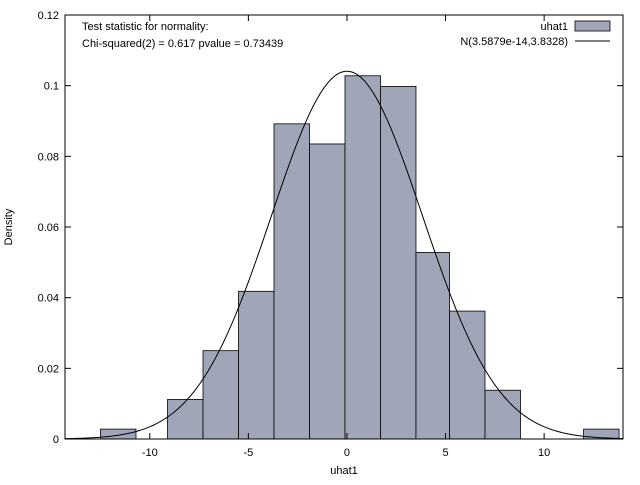 The image size is (640, 485). I want to click on x-tick-label: -10, so click(150, 453).